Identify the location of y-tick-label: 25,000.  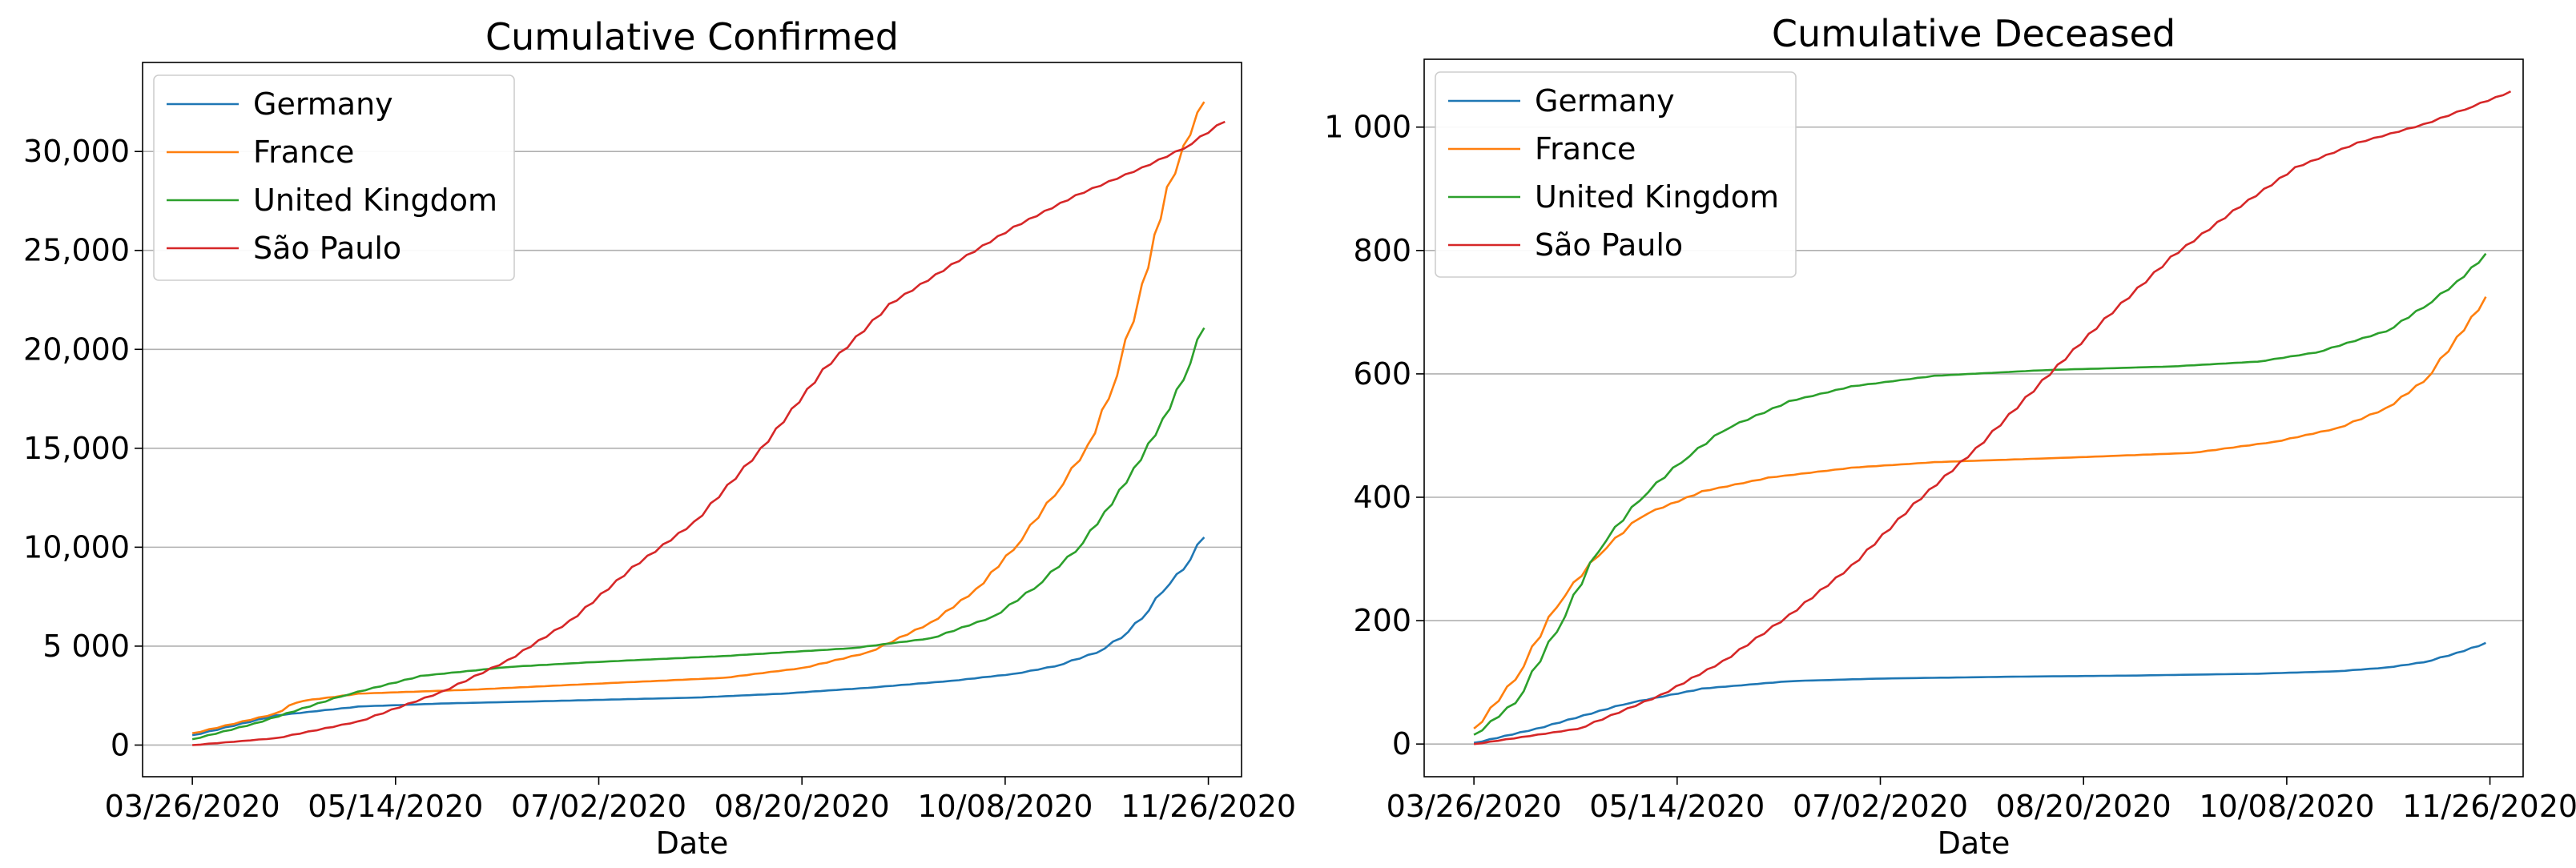
(76, 251).